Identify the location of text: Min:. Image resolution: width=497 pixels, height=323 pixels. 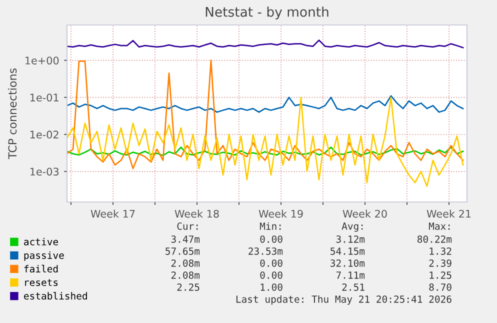
(270, 226).